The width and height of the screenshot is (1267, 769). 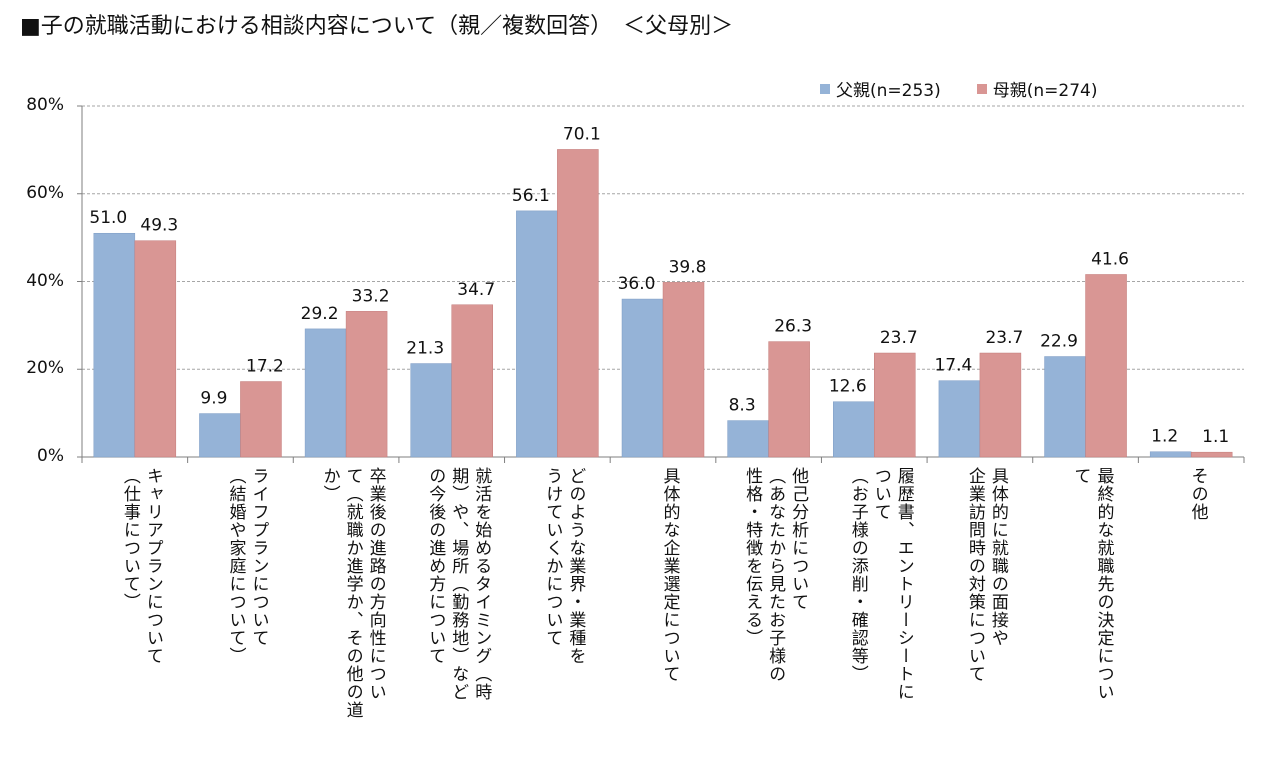 I want to click on x-category-label: 具体的な企業選定について, so click(x=669, y=575).